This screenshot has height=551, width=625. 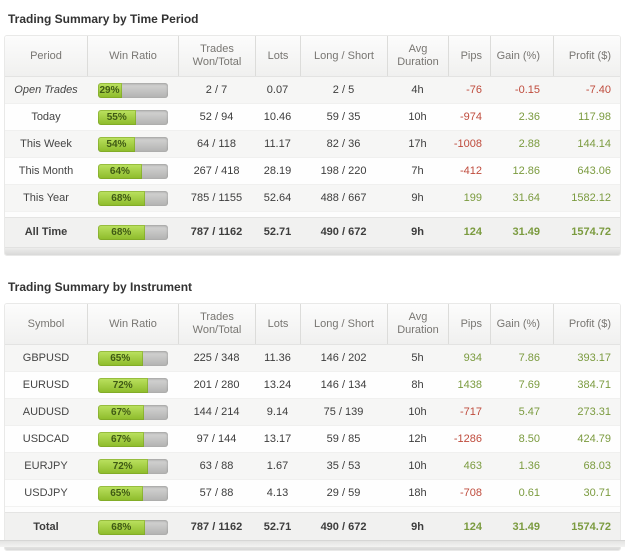 I want to click on cell-trades: 52 / 94, so click(x=216, y=116).